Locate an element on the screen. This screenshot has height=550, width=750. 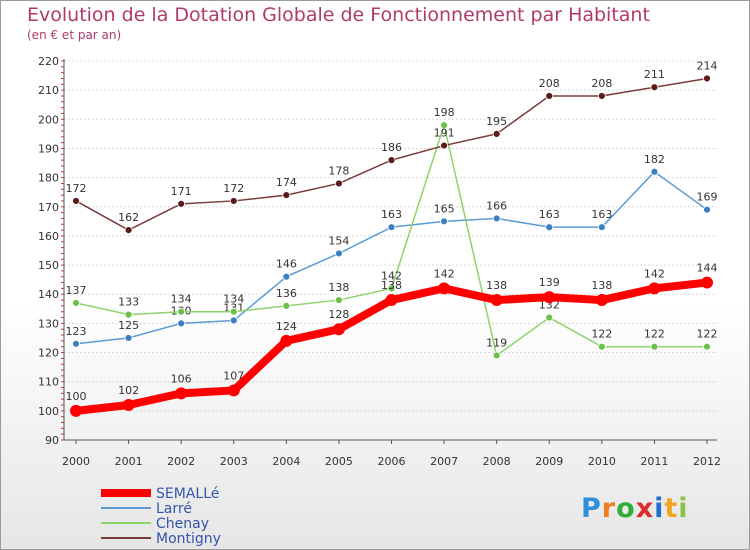
y-tick-label-180: 180 is located at coordinates (48, 178).